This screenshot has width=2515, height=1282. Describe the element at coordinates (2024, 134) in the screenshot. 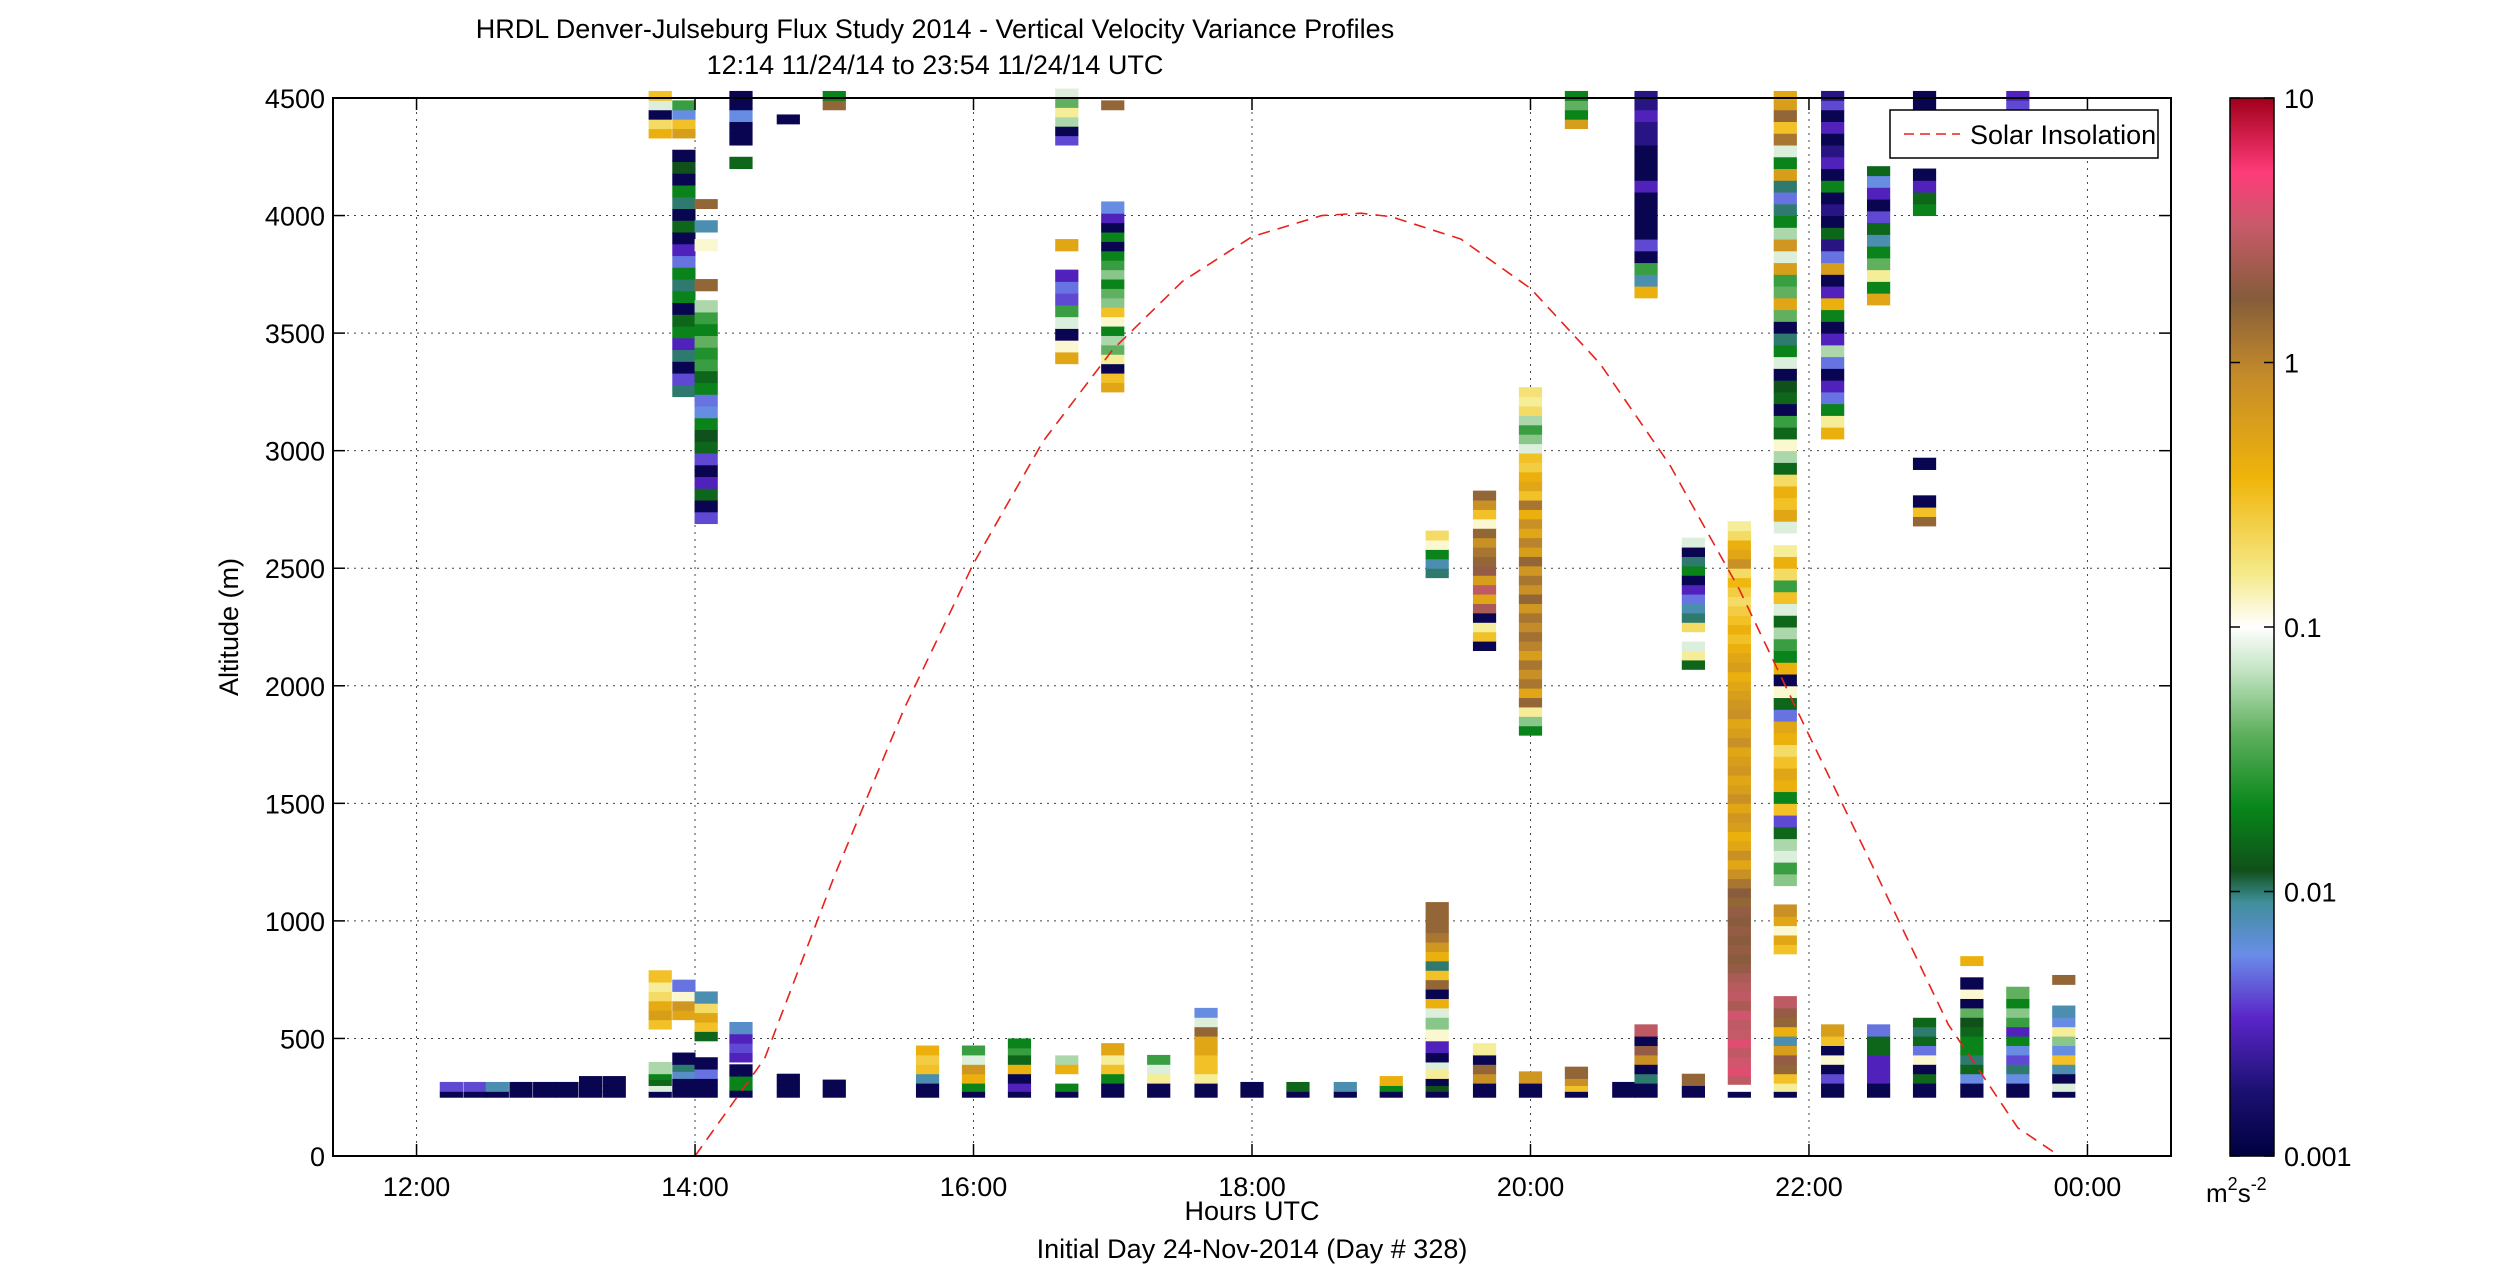

I see `legend: Solar Insolation` at that location.